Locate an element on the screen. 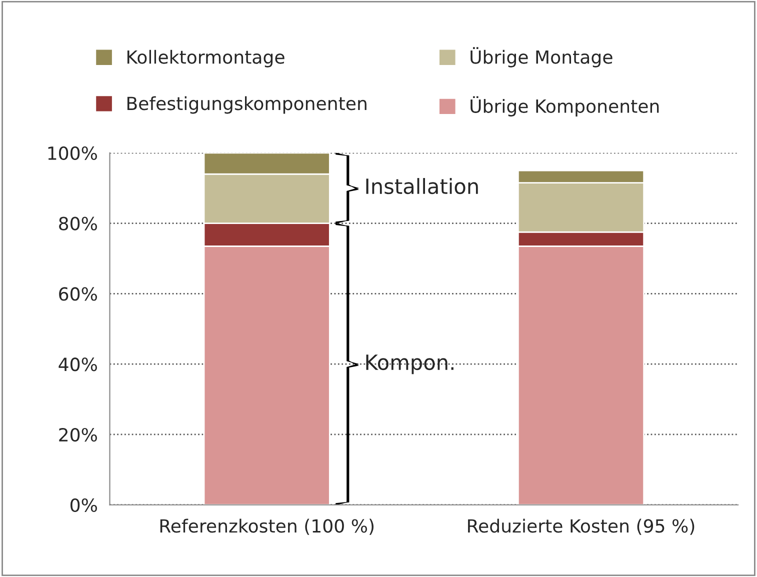  y-tick-label: 100% is located at coordinates (72, 153).